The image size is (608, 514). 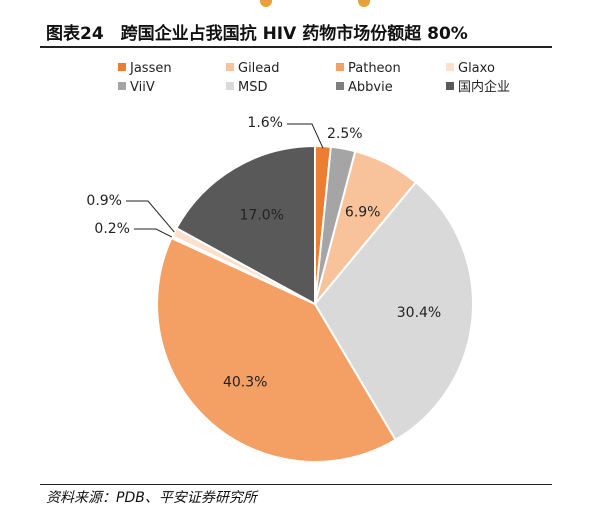 I want to click on legend-label-msd: MSD, so click(x=252, y=87).